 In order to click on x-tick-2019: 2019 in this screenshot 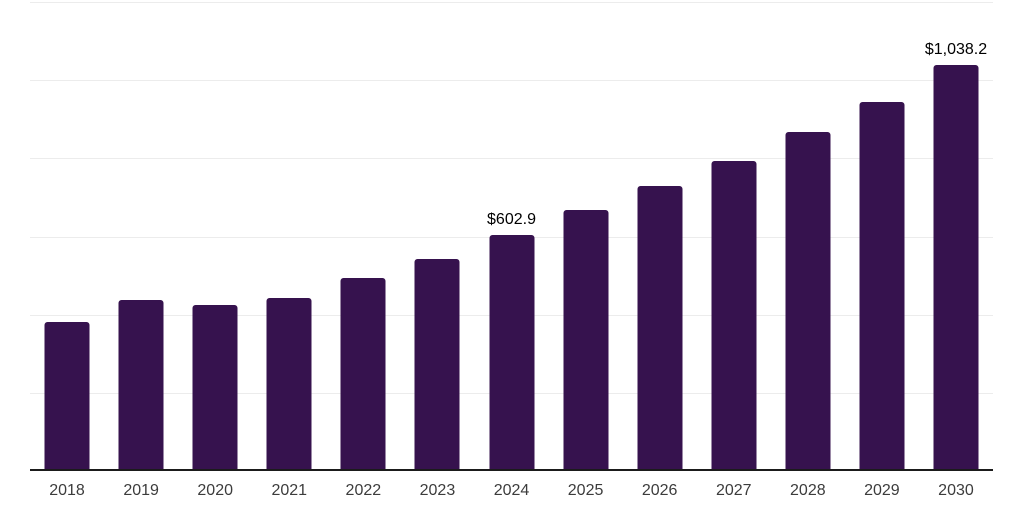, I will do `click(141, 490)`.